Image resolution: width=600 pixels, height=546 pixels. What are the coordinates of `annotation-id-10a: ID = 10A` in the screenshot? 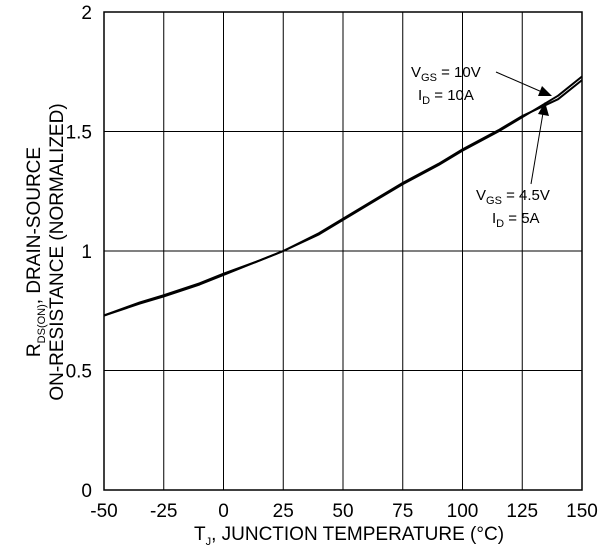 It's located at (446, 97).